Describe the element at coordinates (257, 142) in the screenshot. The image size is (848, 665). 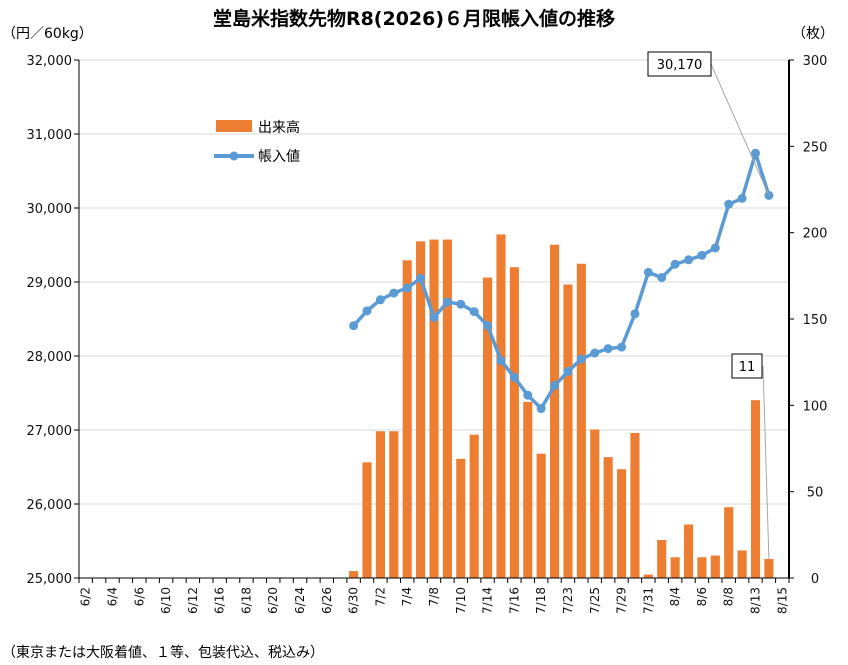
I see `legend: 出来高 帳入値` at that location.